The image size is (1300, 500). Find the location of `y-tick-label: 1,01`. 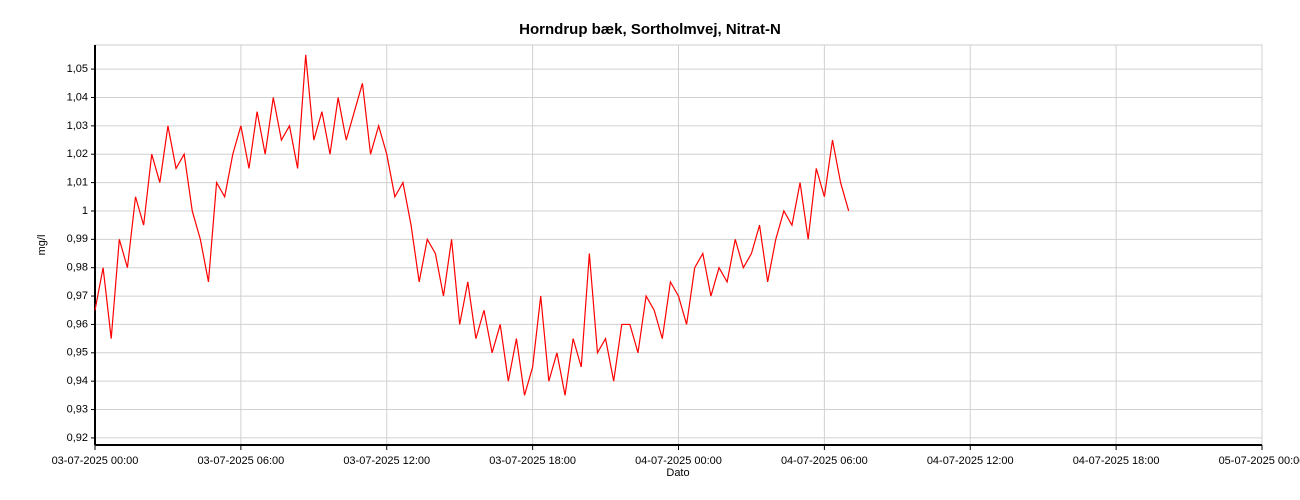

y-tick-label: 1,01 is located at coordinates (77, 182).